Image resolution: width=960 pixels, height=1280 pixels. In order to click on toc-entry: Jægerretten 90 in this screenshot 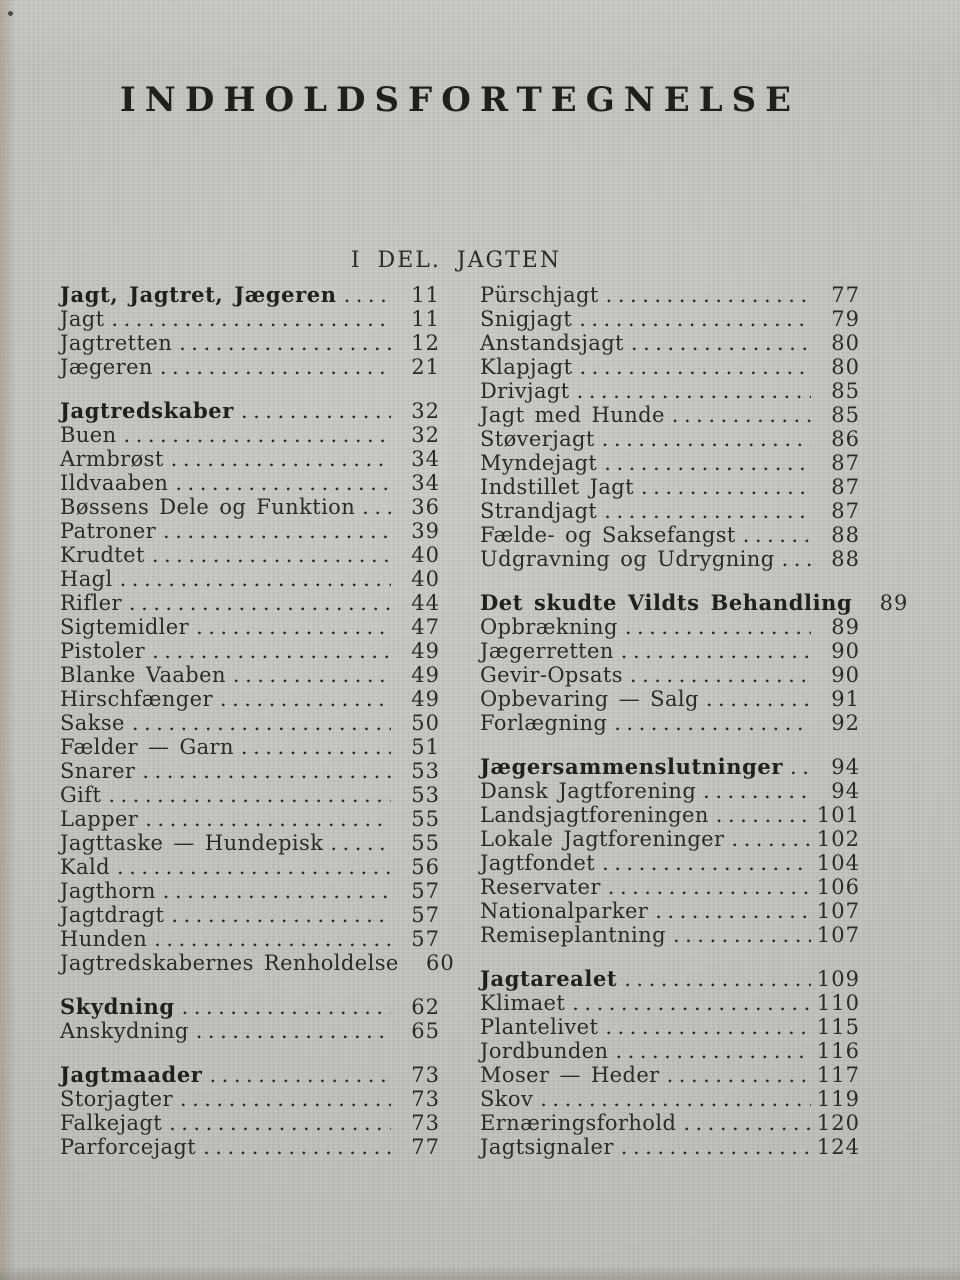, I will do `click(670, 651)`.